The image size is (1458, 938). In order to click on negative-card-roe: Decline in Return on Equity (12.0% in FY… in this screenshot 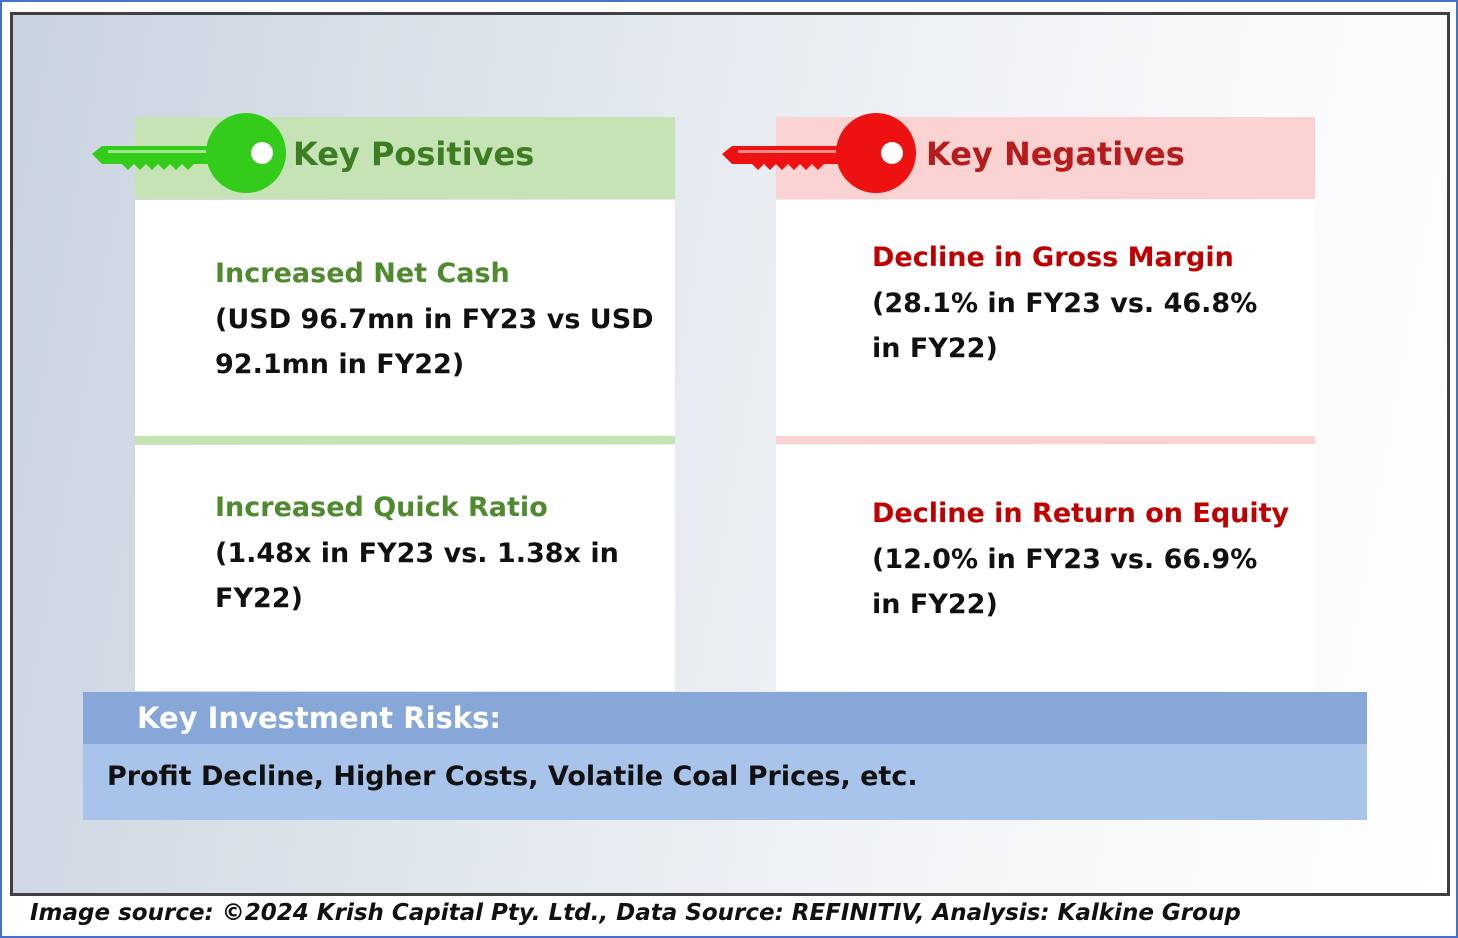, I will do `click(1045, 568)`.